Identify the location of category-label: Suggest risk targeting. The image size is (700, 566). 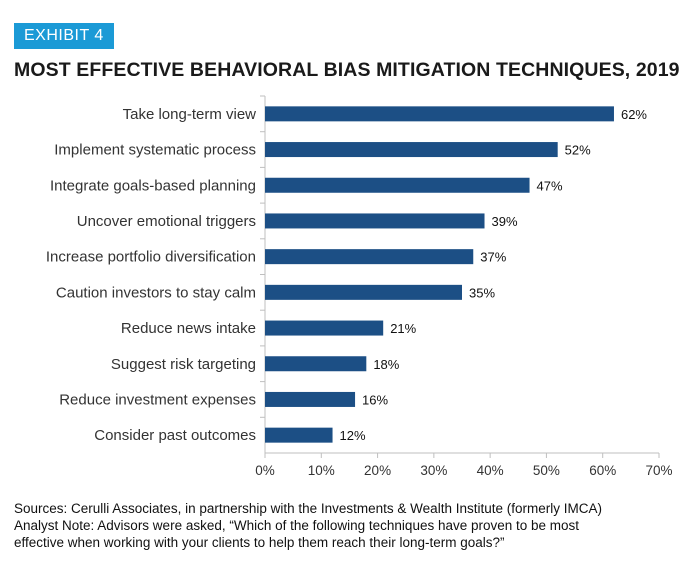
(183, 364).